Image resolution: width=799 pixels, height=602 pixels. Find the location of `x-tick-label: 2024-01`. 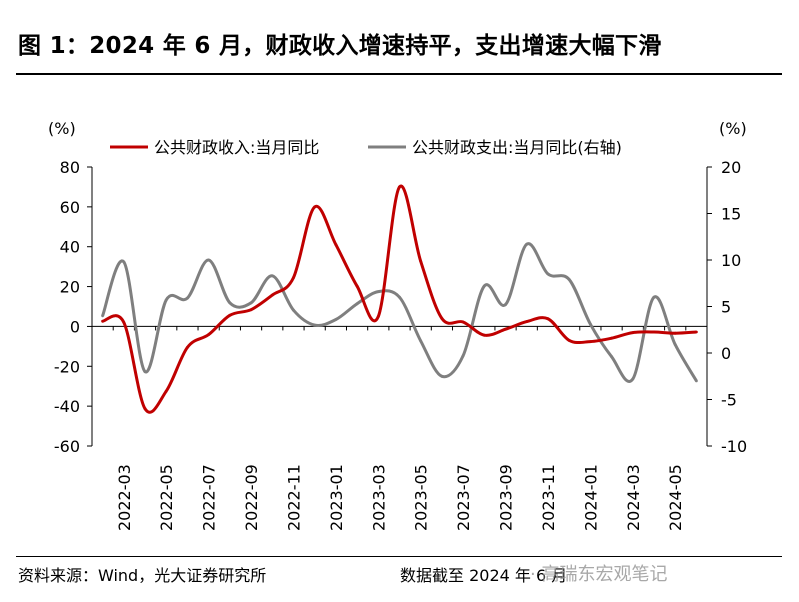

x-tick-label: 2024-01 is located at coordinates (590, 497).